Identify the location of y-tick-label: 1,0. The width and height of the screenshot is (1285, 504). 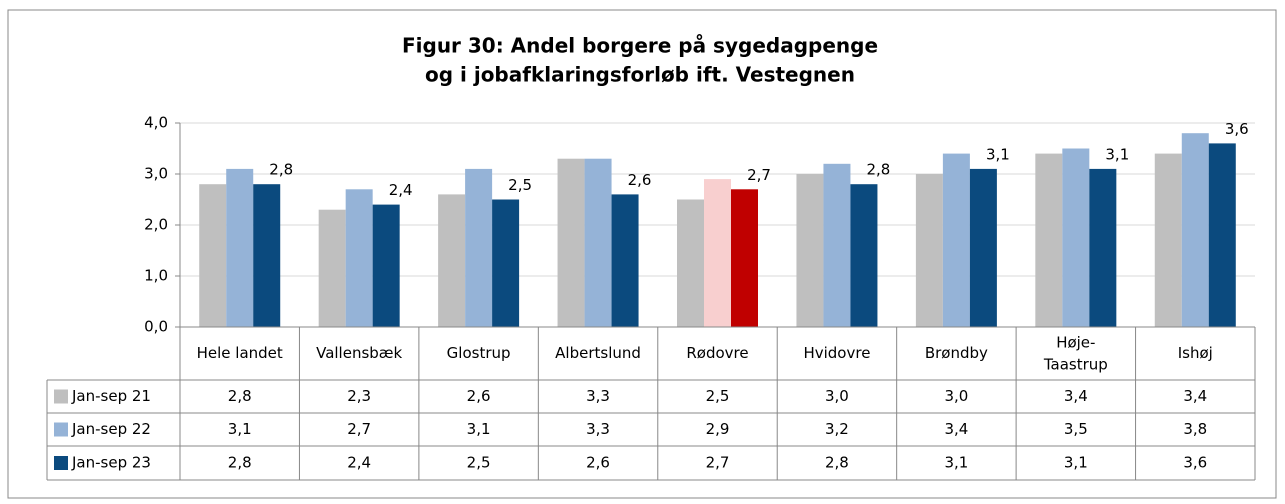
(156, 276).